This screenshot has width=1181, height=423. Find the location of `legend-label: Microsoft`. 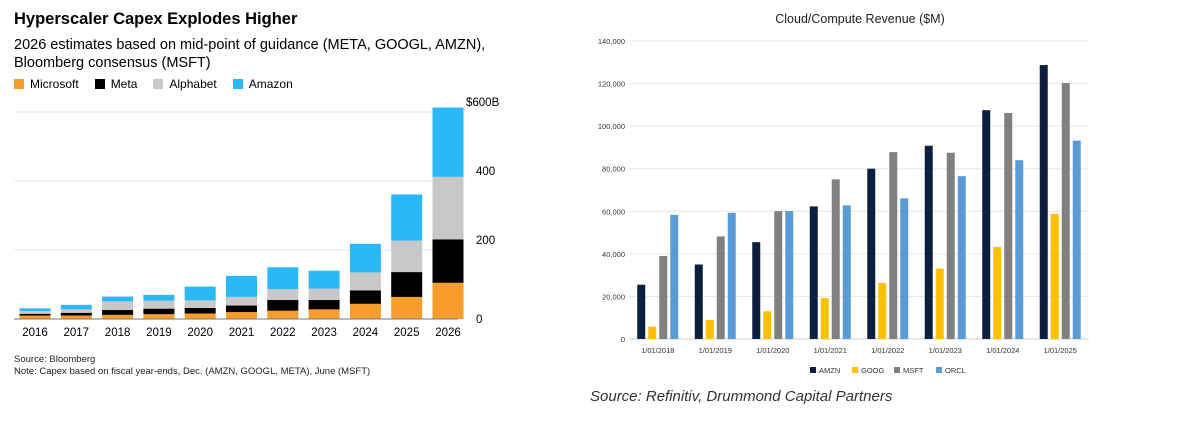

legend-label: Microsoft is located at coordinates (54, 84).